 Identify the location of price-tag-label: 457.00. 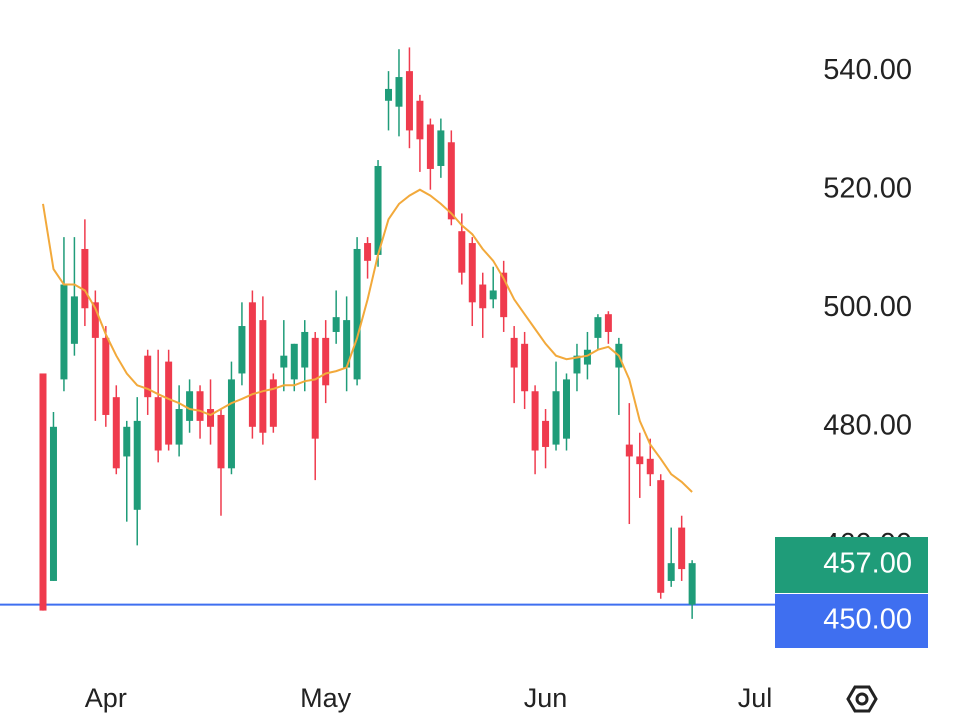
(867, 564).